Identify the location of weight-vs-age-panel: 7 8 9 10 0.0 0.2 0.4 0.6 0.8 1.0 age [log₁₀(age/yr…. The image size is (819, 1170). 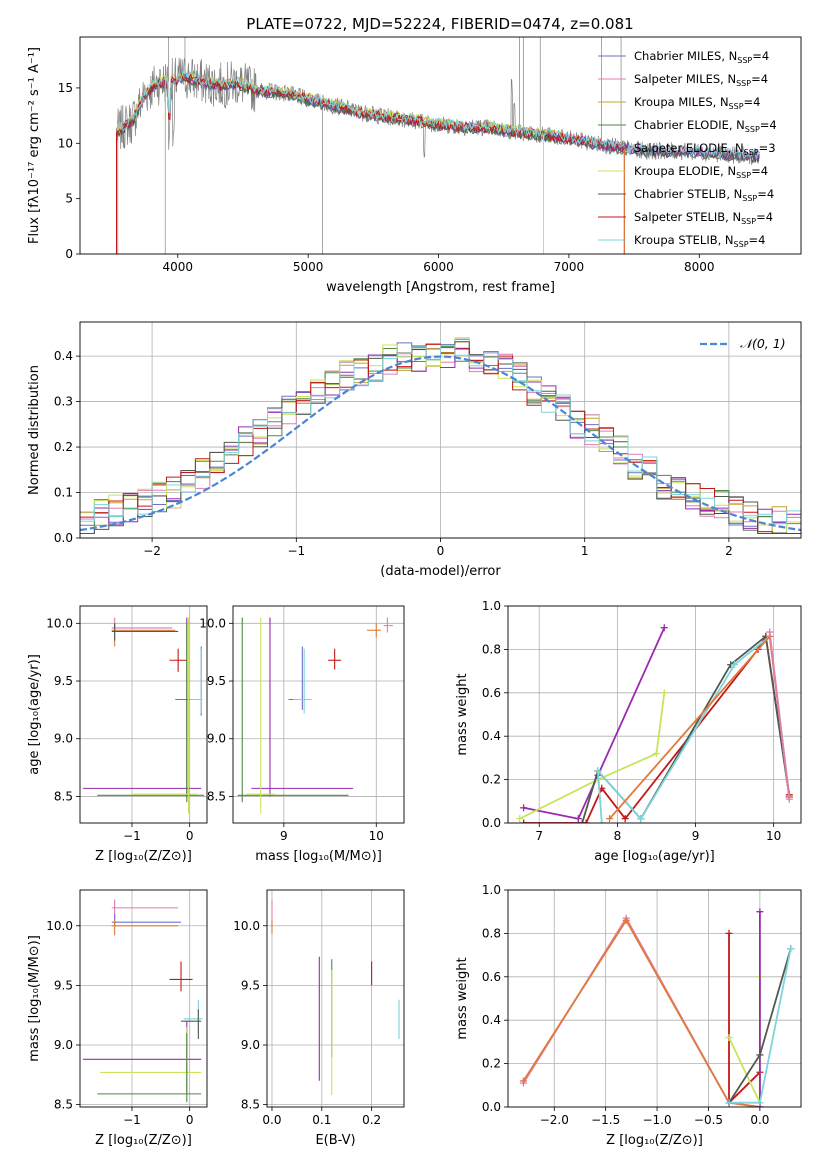
(628, 731).